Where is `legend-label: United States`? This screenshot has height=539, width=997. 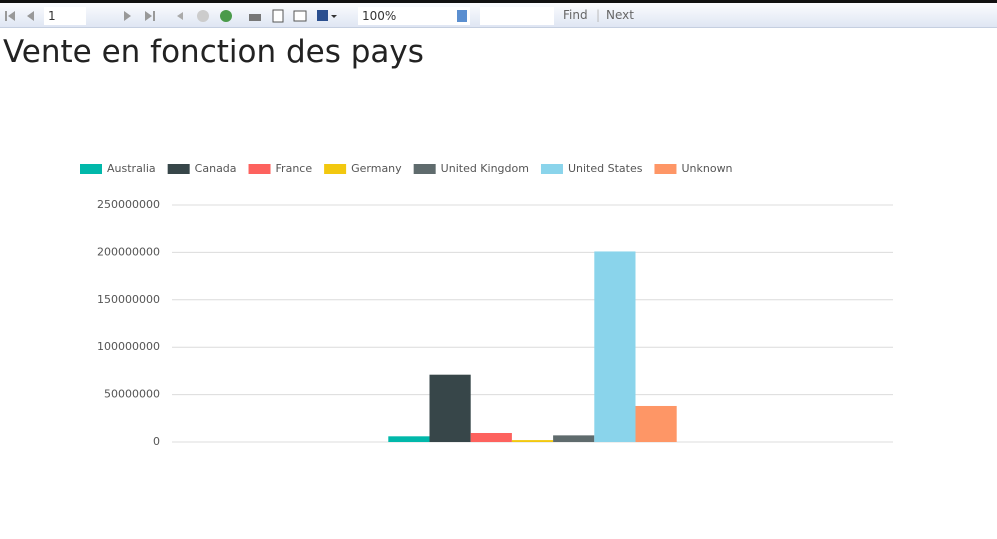
legend-label: United States is located at coordinates (605, 168).